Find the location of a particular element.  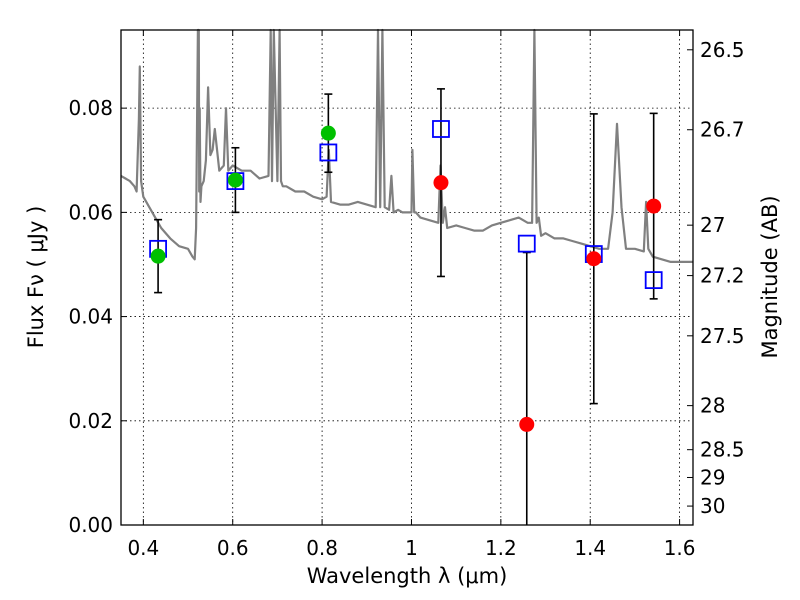

y2-tick-label: 27.5 is located at coordinates (722, 336).